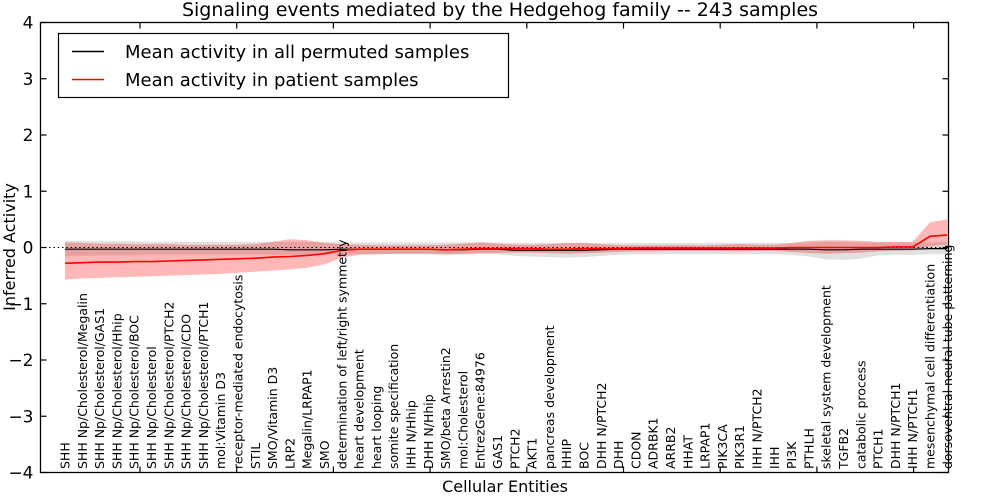  I want to click on series-line-patient, so click(506, 249).